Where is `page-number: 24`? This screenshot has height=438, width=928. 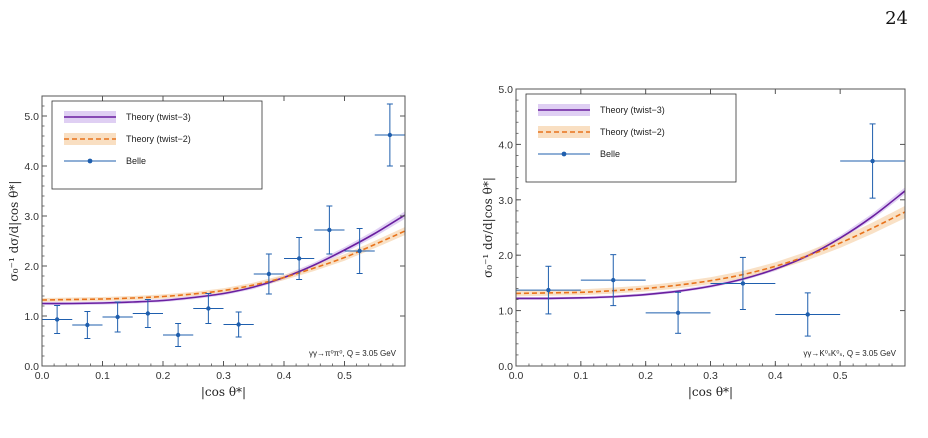
page-number: 24 is located at coordinates (896, 18).